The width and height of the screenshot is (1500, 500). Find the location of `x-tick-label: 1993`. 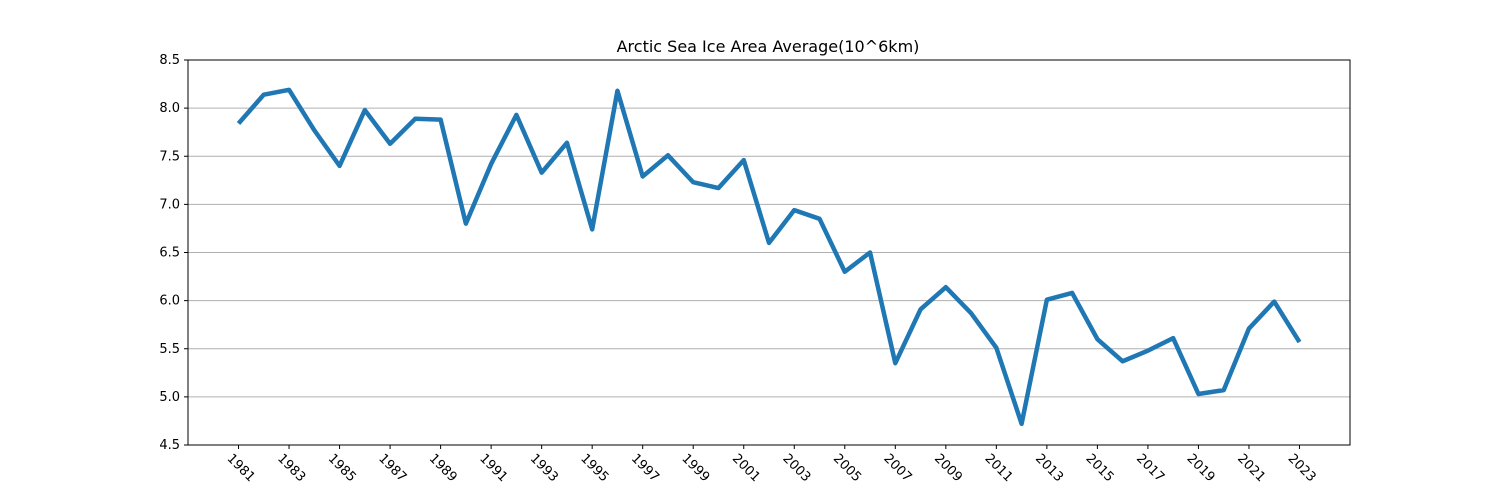

x-tick-label: 1993 is located at coordinates (544, 468).